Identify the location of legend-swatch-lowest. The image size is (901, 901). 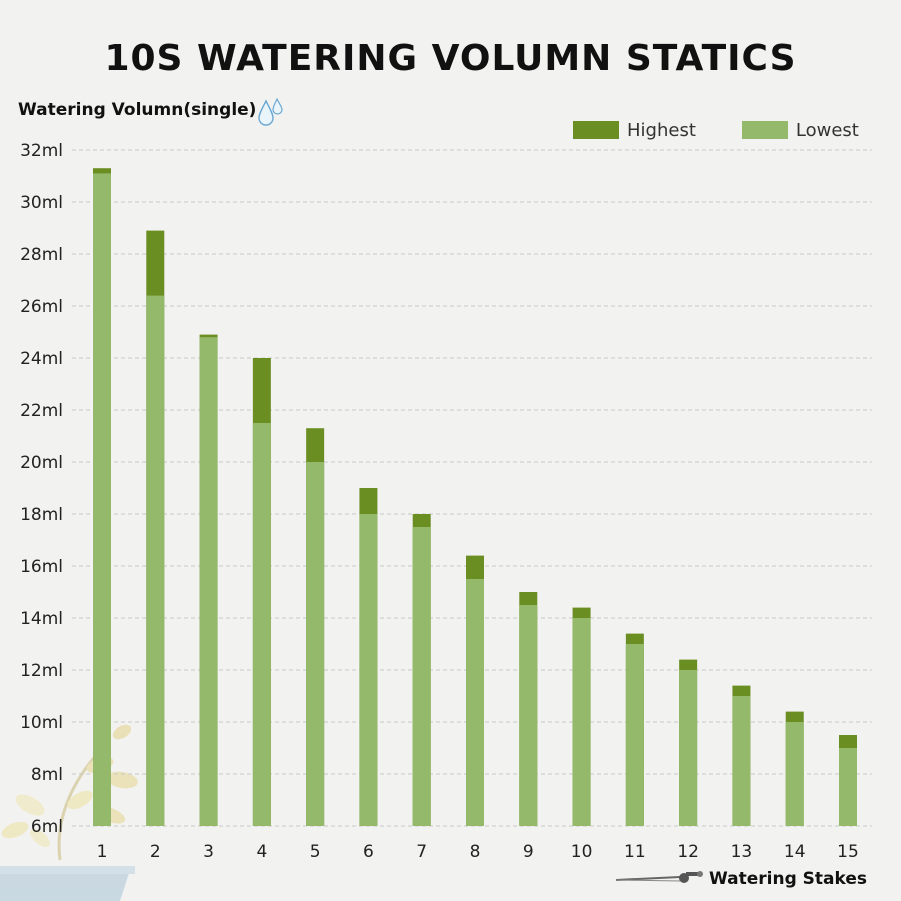
(764, 130).